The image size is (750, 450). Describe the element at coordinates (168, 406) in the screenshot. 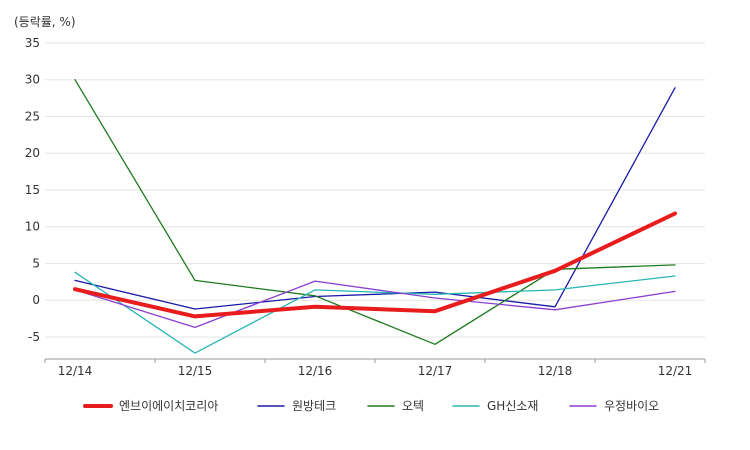

I see `legend-label-0: 엔브이에이치코리아` at that location.